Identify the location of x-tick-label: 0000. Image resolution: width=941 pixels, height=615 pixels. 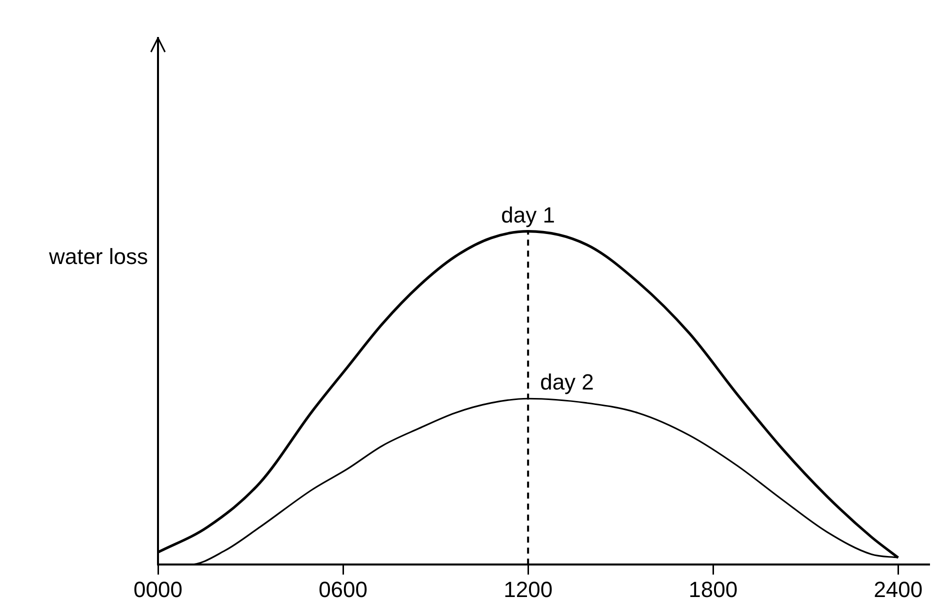
(158, 589).